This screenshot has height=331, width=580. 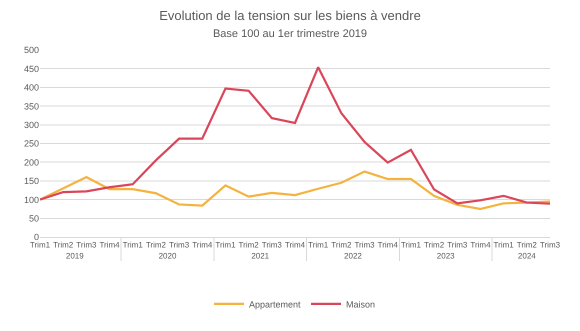 I want to click on text: 2023, so click(x=446, y=256).